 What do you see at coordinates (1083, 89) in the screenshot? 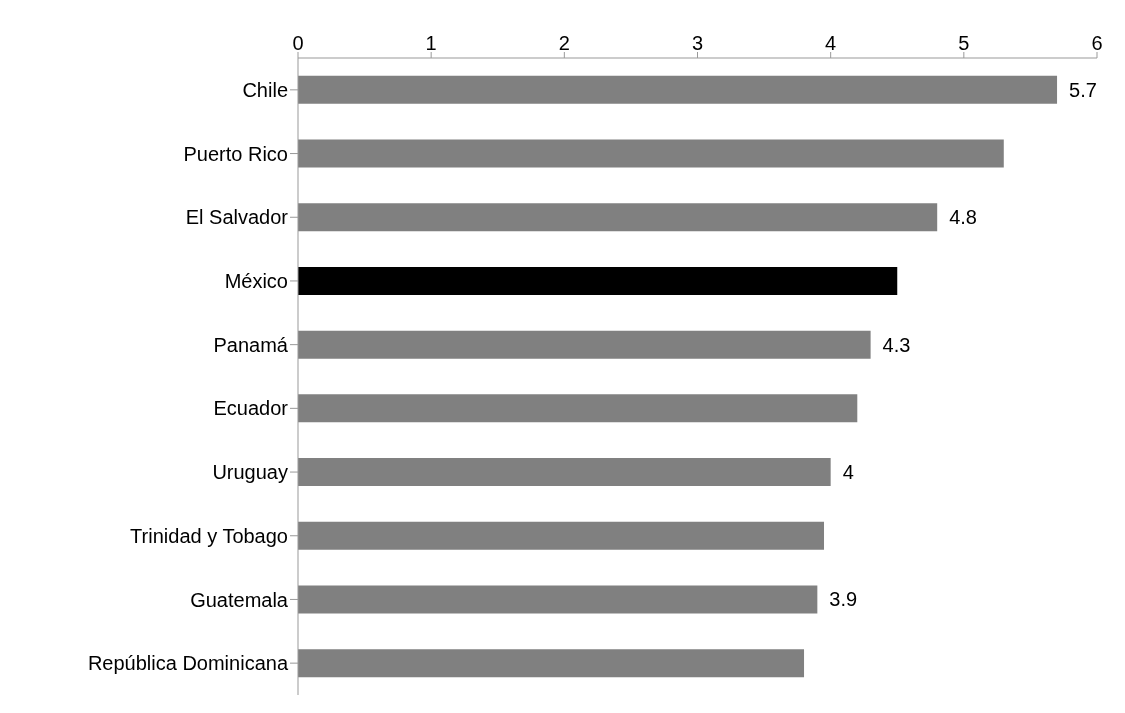
I see `data-label: 5.7` at bounding box center [1083, 89].